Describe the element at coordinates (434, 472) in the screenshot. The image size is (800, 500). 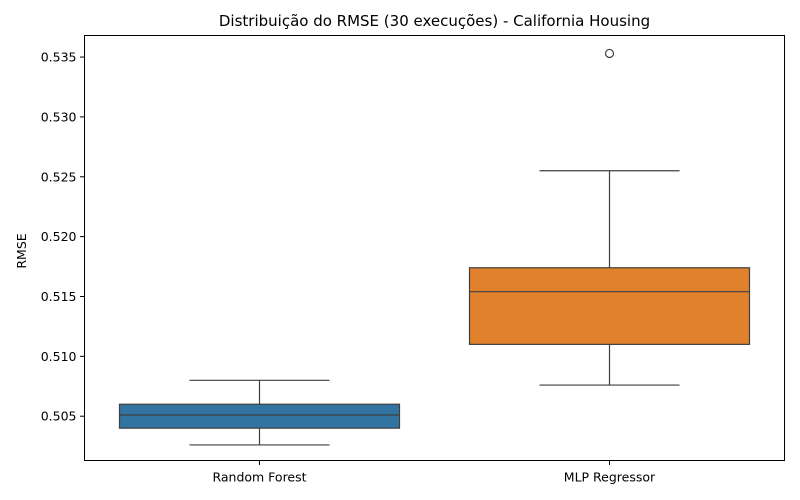
I see `x-axis-ticks: Random Forest MLP Regressor` at that location.